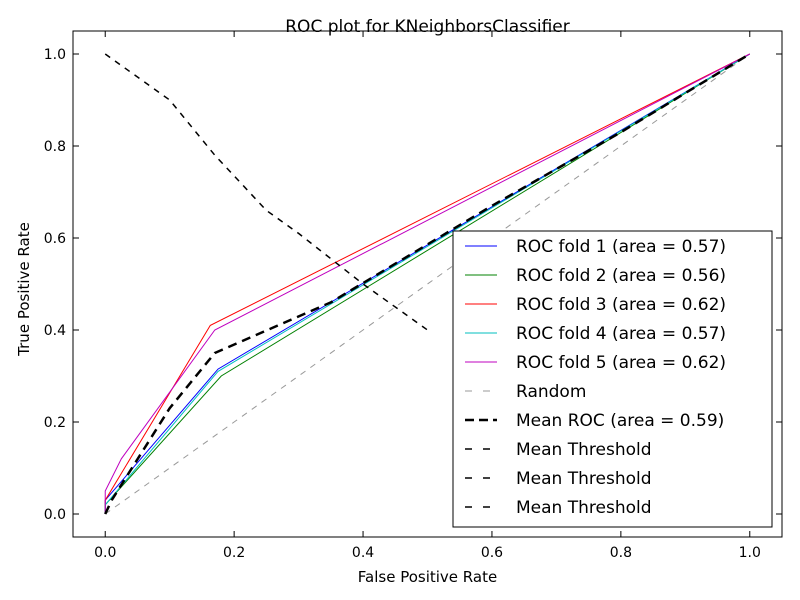 This screenshot has width=800, height=600. What do you see at coordinates (492, 553) in the screenshot?
I see `x-tick-label: 0.6` at bounding box center [492, 553].